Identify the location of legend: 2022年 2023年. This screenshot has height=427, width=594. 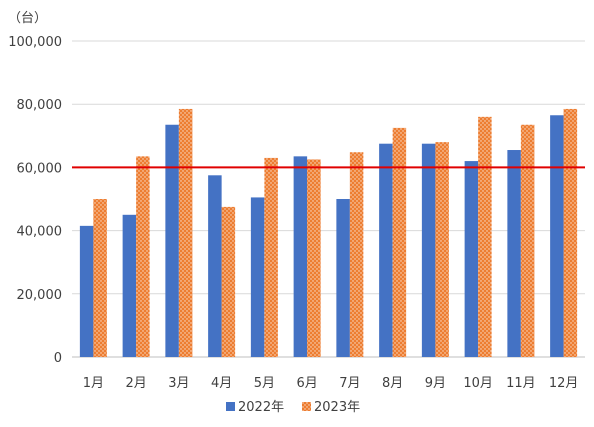
(293, 407).